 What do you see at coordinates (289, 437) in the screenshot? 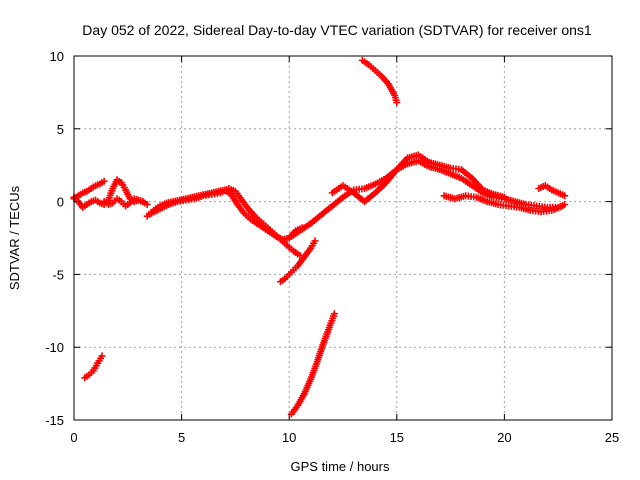
I see `x-tick-label: 10` at bounding box center [289, 437].